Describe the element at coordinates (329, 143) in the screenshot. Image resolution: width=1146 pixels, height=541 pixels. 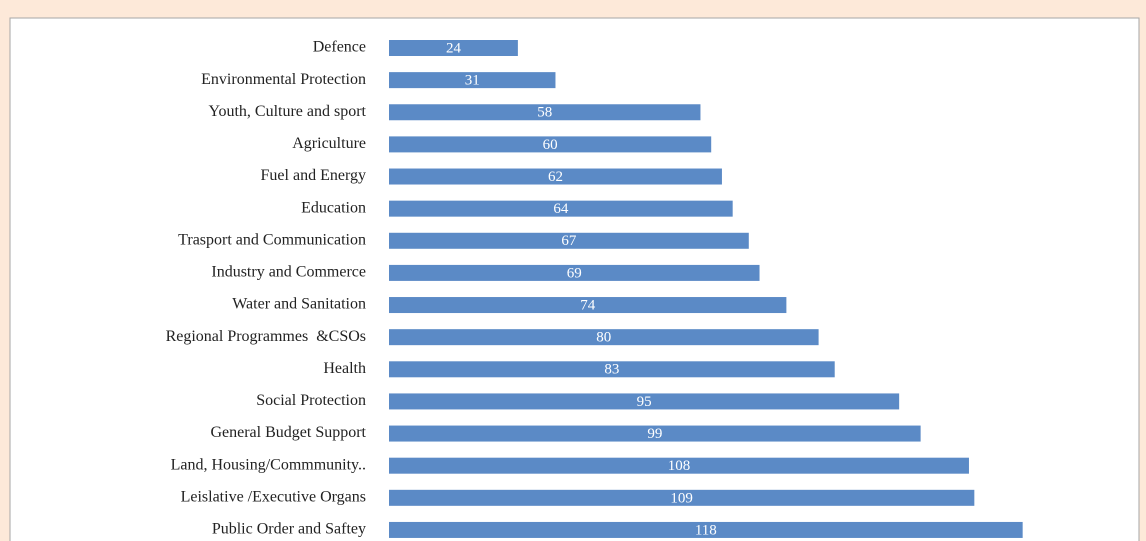
I see `y-tick-label: Agriculture` at that location.